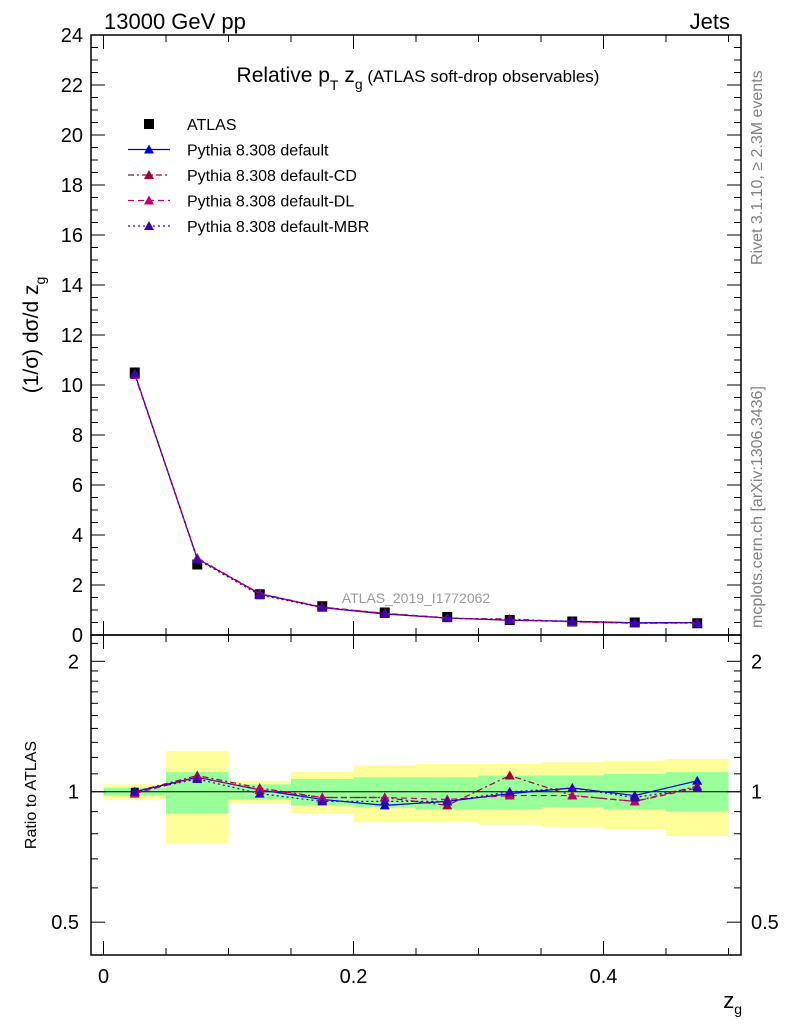 This screenshot has width=786, height=1024. What do you see at coordinates (72, 336) in the screenshot?
I see `main-y-tick-label: 12` at bounding box center [72, 336].